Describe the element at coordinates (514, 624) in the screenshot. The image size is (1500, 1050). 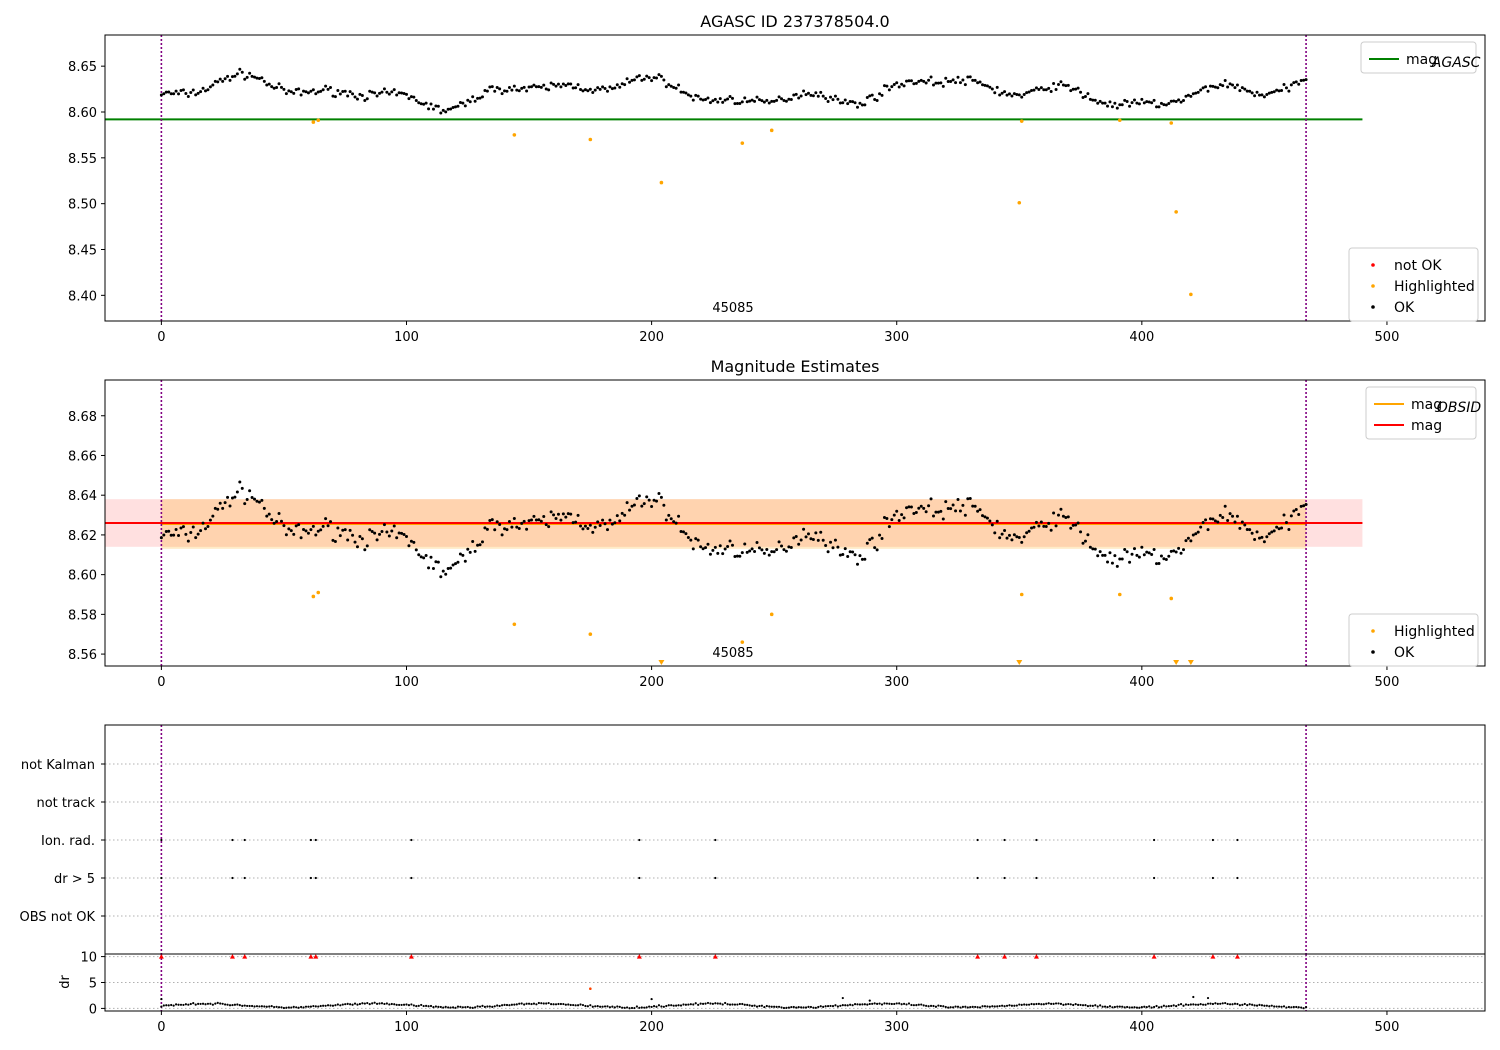
I see `highlighted-point` at that location.